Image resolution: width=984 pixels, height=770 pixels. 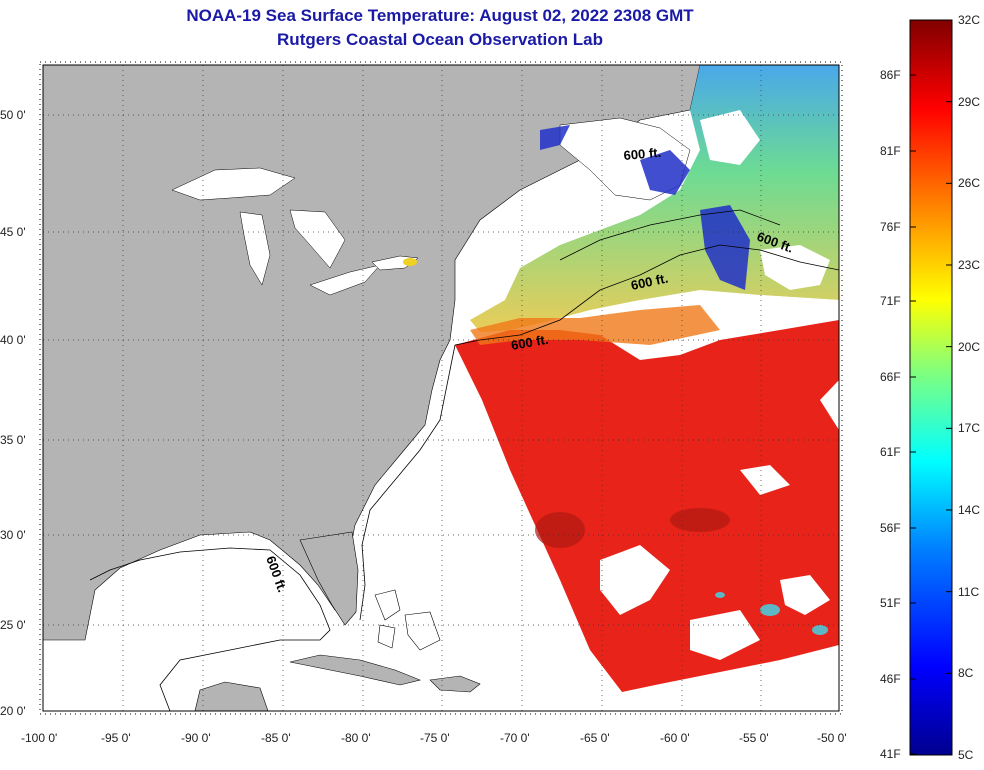 I want to click on longitude-label: -75 0', so click(x=435, y=738).